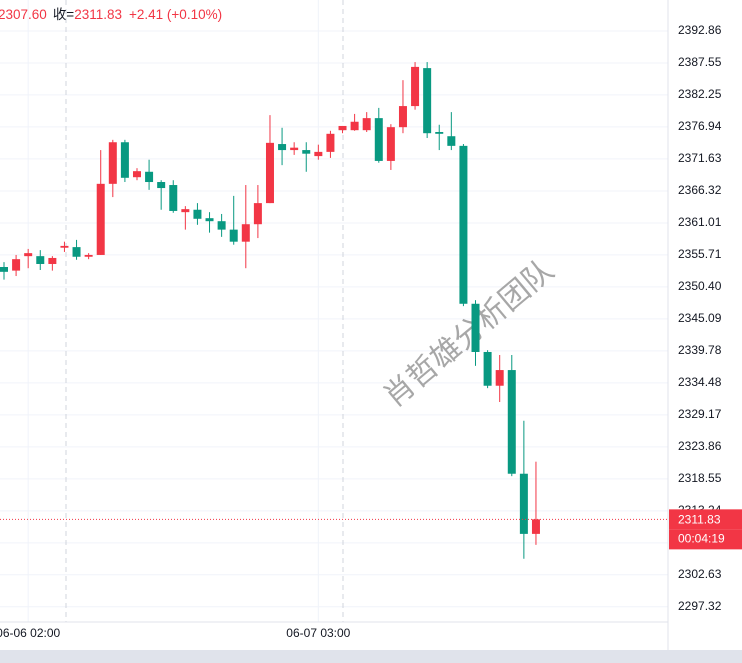  What do you see at coordinates (700, 62) in the screenshot?
I see `y-tick-label: 2387.55` at bounding box center [700, 62].